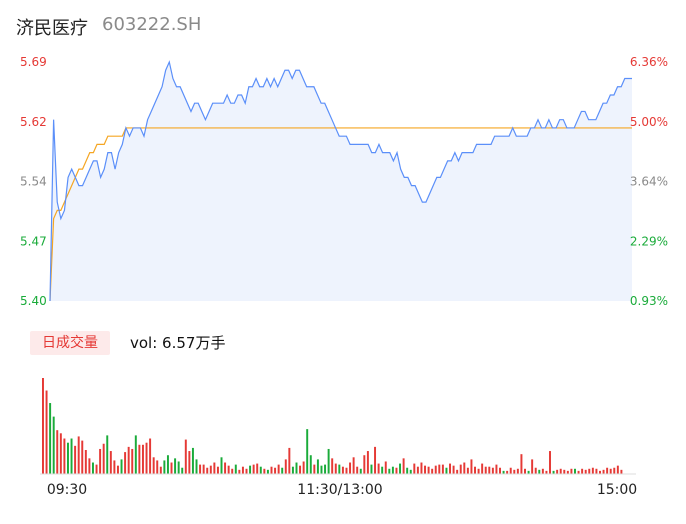 This screenshot has width=686, height=524. I want to click on volume-tab: 日成交量, so click(70, 343).